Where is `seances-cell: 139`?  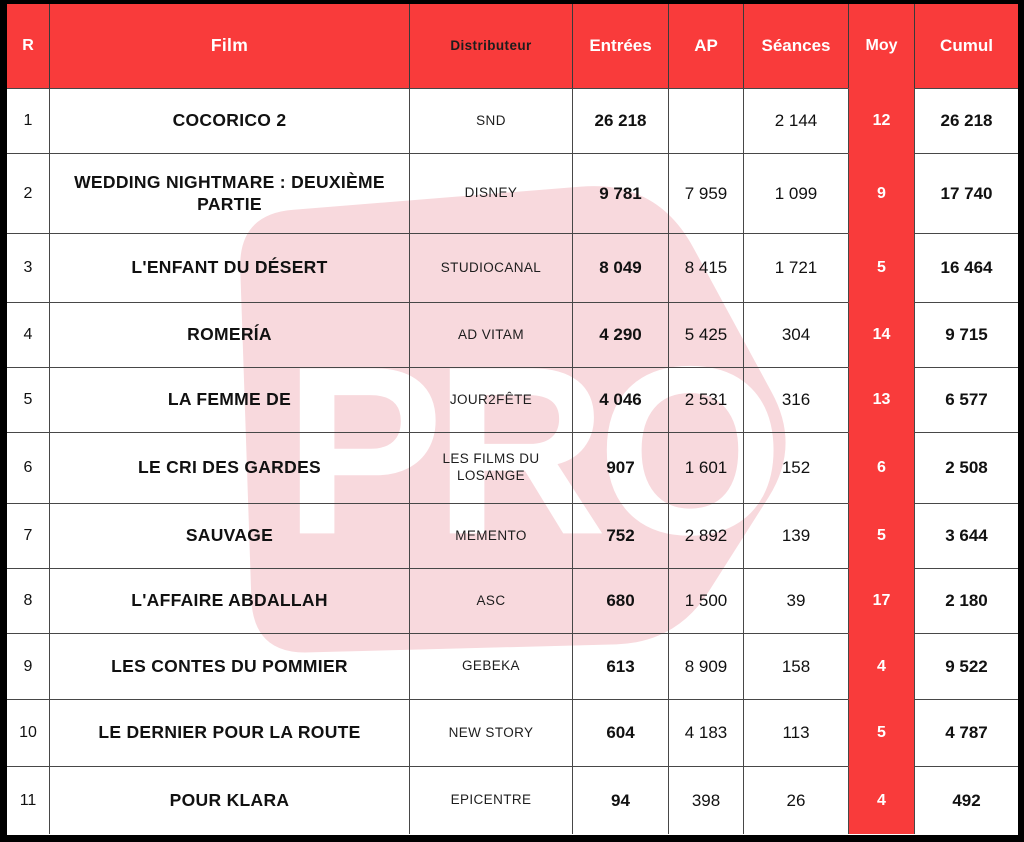 seances-cell: 139 is located at coordinates (795, 535).